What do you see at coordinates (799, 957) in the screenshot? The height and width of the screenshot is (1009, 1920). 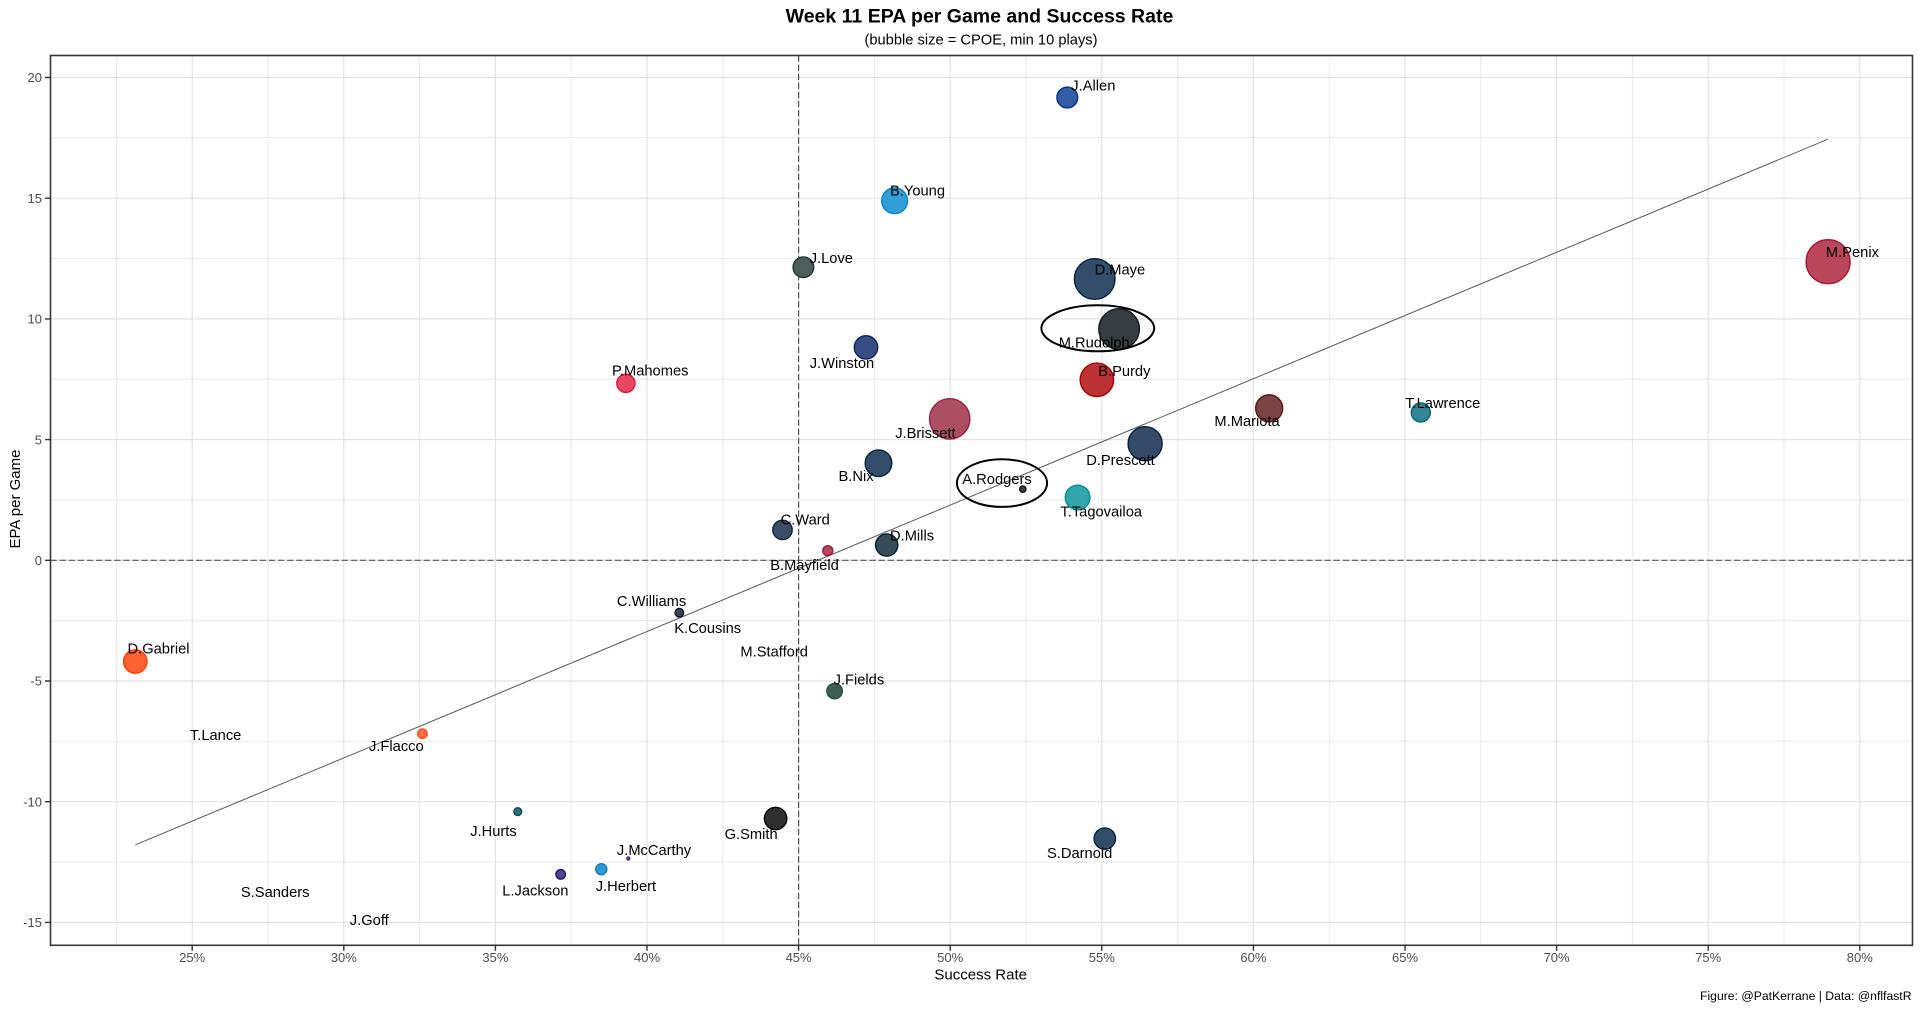 I see `svg-text: 45%` at bounding box center [799, 957].